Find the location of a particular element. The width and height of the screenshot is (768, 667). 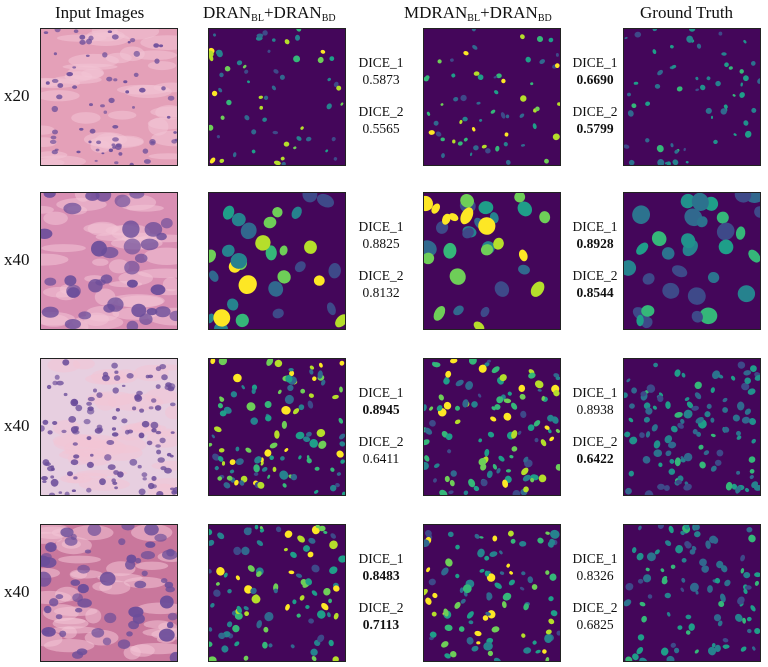

dice-1-label: DICE_1 is located at coordinates (381, 226).